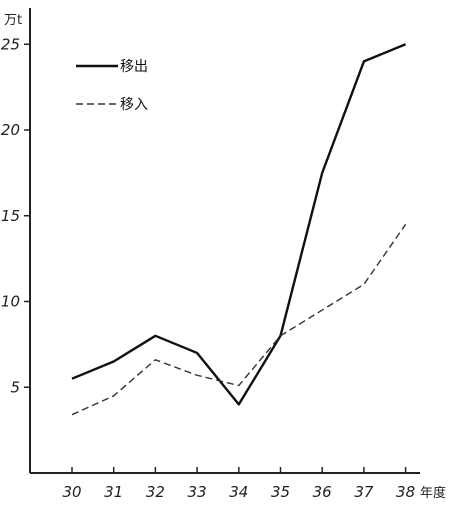  Describe the element at coordinates (71, 492) in the screenshot. I see `x-tick-label: 30` at that location.